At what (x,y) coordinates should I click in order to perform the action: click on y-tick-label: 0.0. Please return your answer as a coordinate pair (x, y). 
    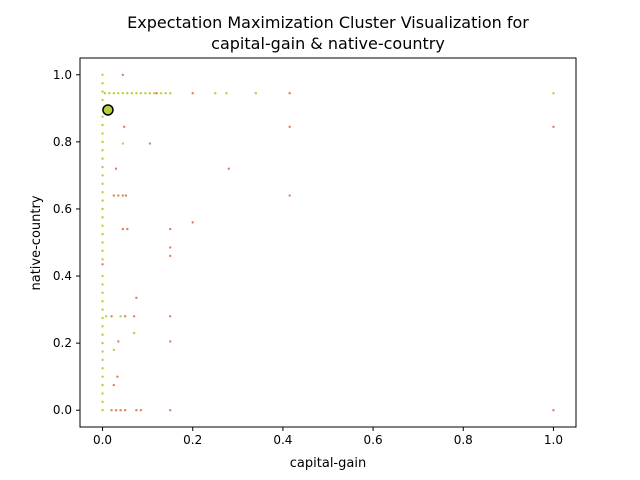
    Looking at the image, I should click on (62, 410).